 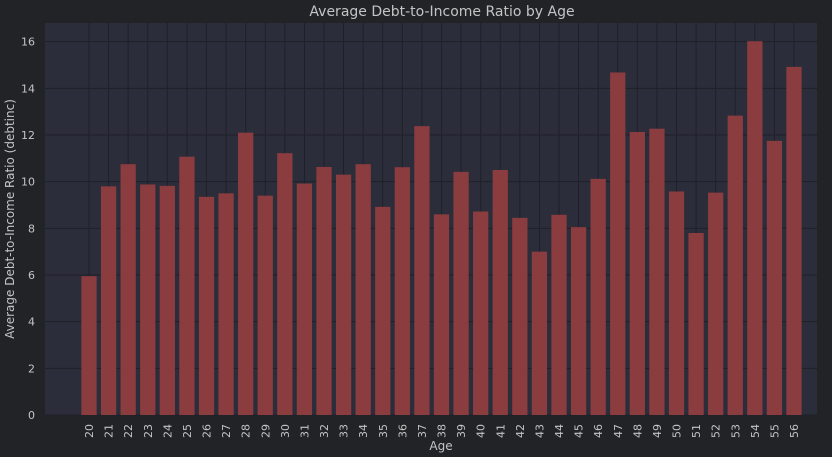 I want to click on x-tick-label: 53, so click(x=735, y=431).